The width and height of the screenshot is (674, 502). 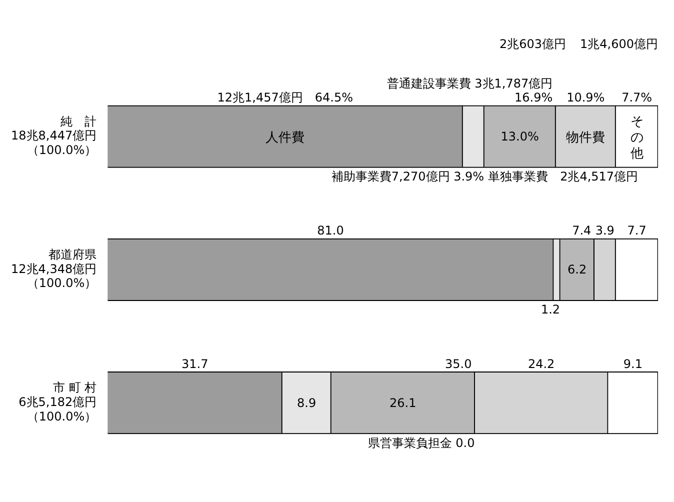 What do you see at coordinates (285, 97) in the screenshot?
I see `data-label: 12兆1,457億円 64.5%` at bounding box center [285, 97].